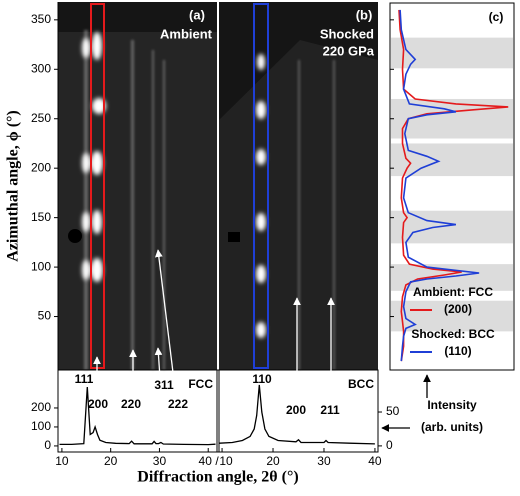  I want to click on x-axis-label: Diffraction angle, 2θ (°), so click(217, 477).